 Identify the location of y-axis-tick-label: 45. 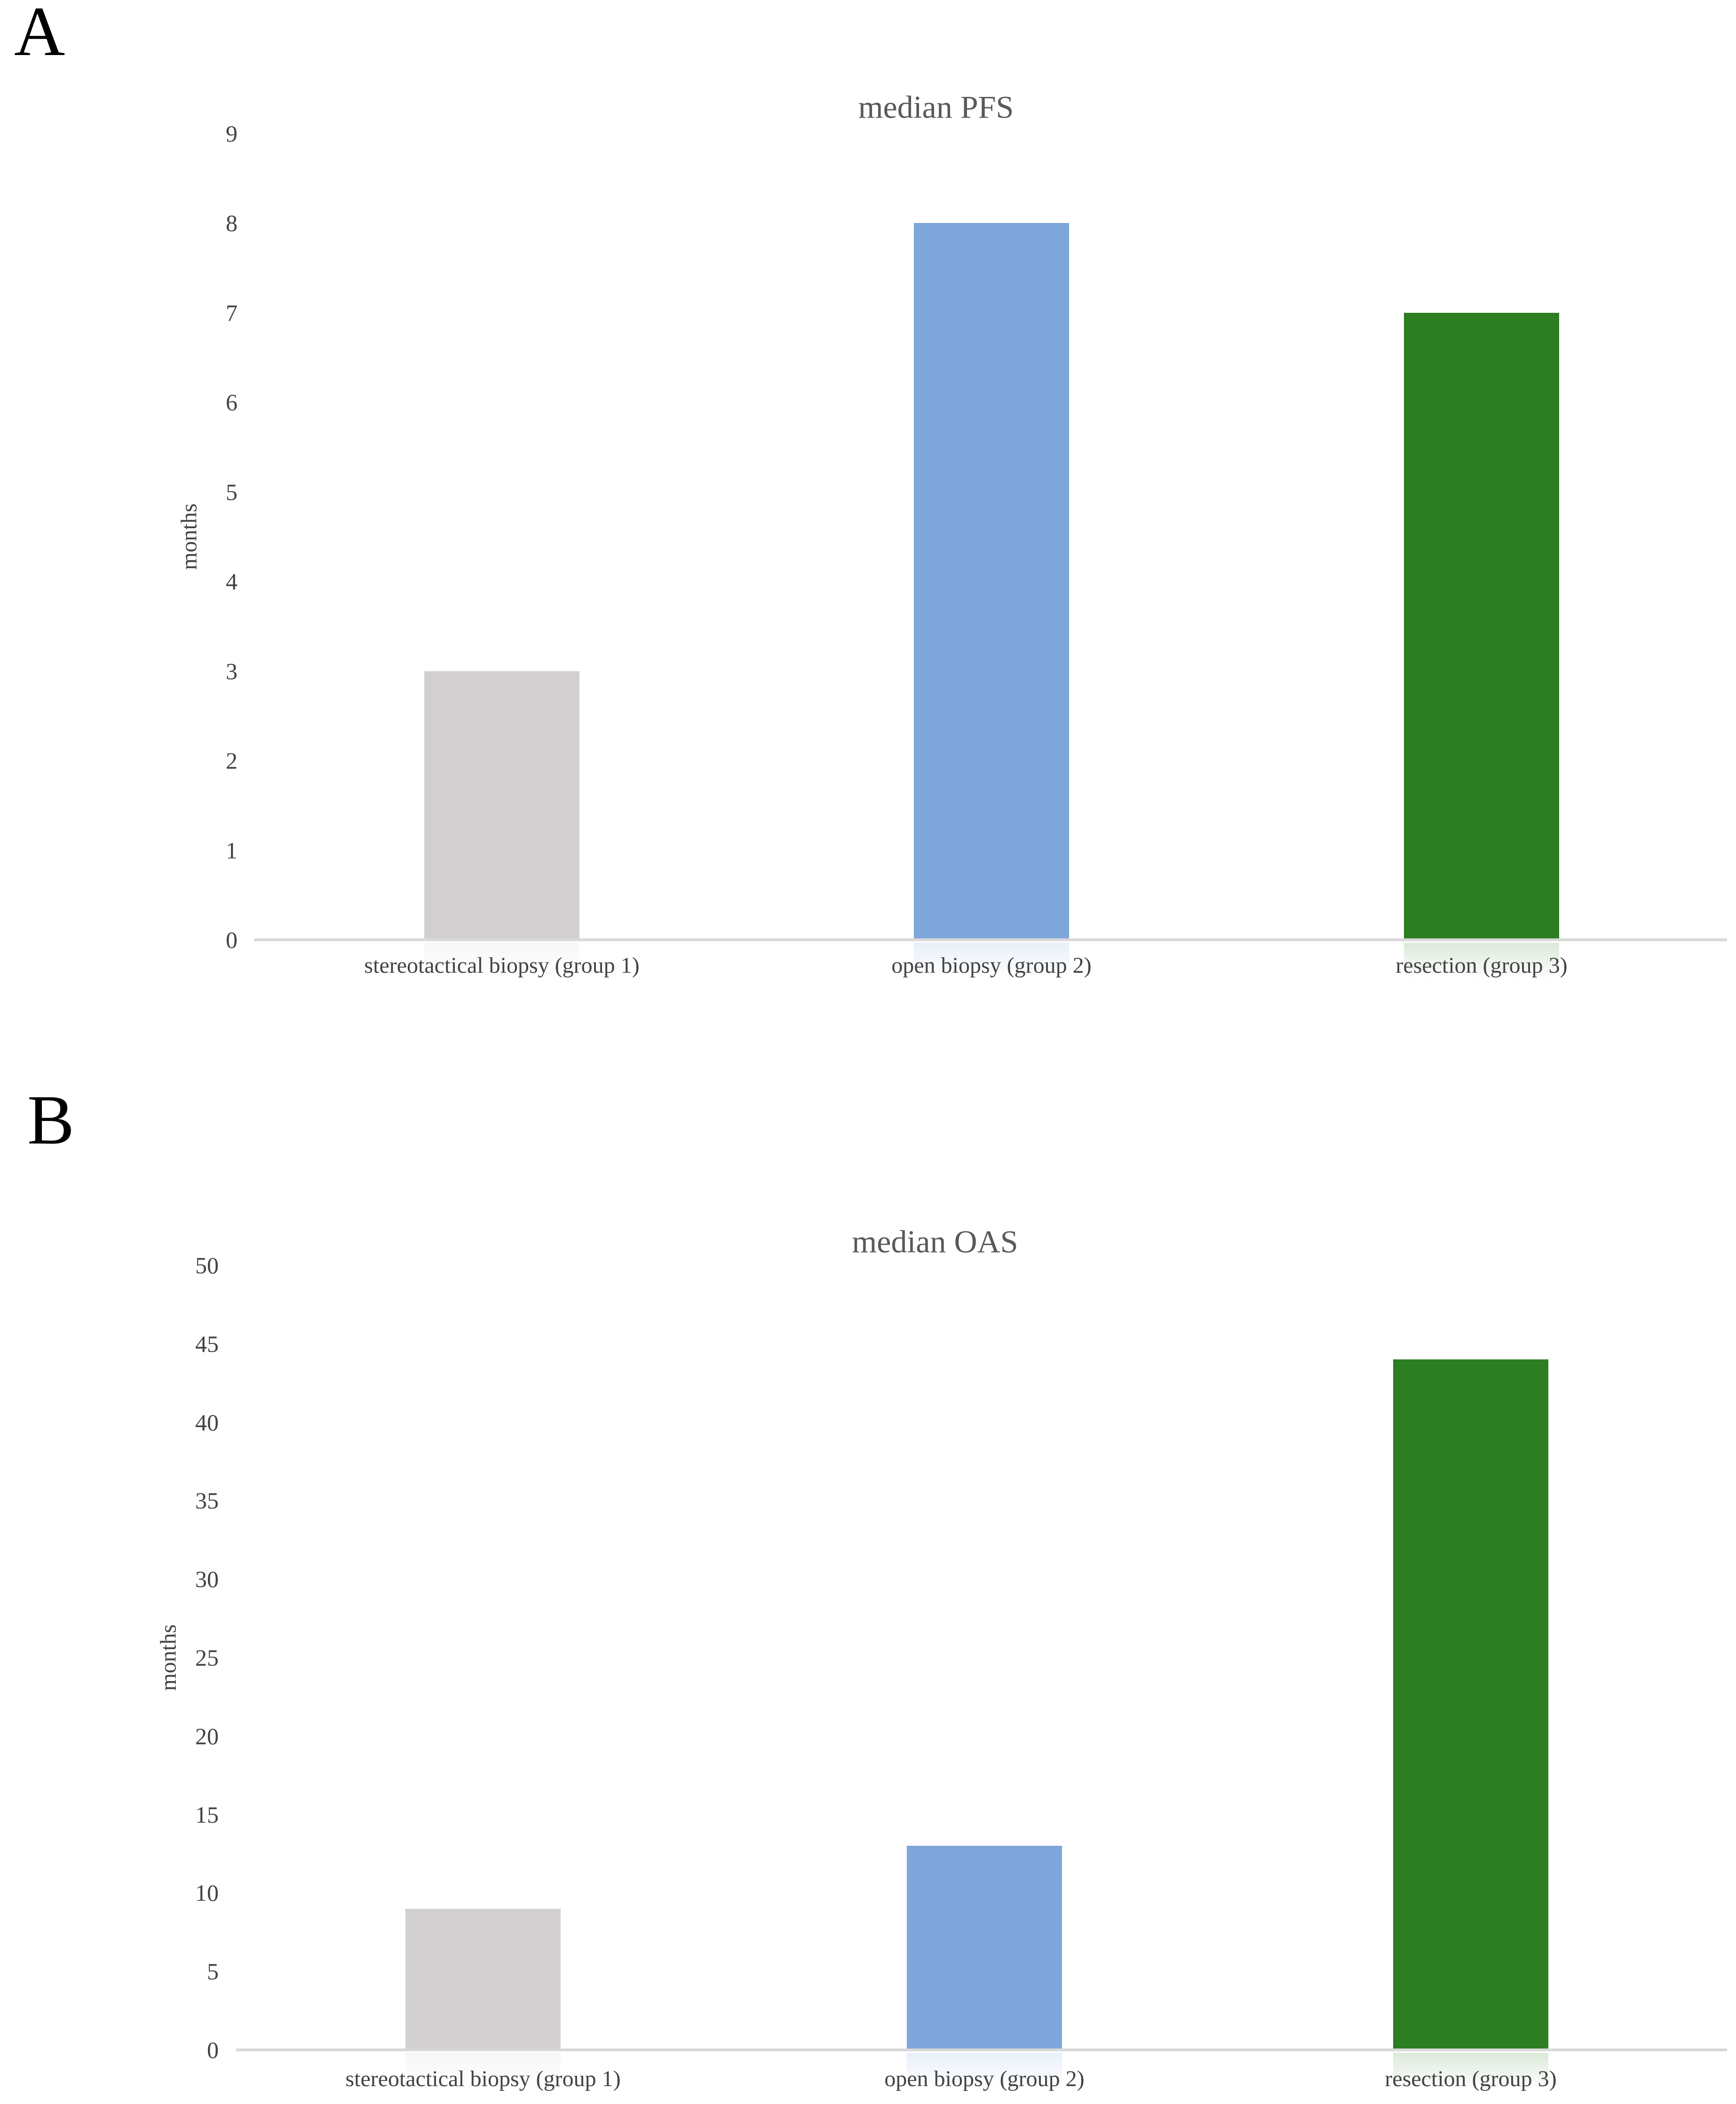
(207, 1343).